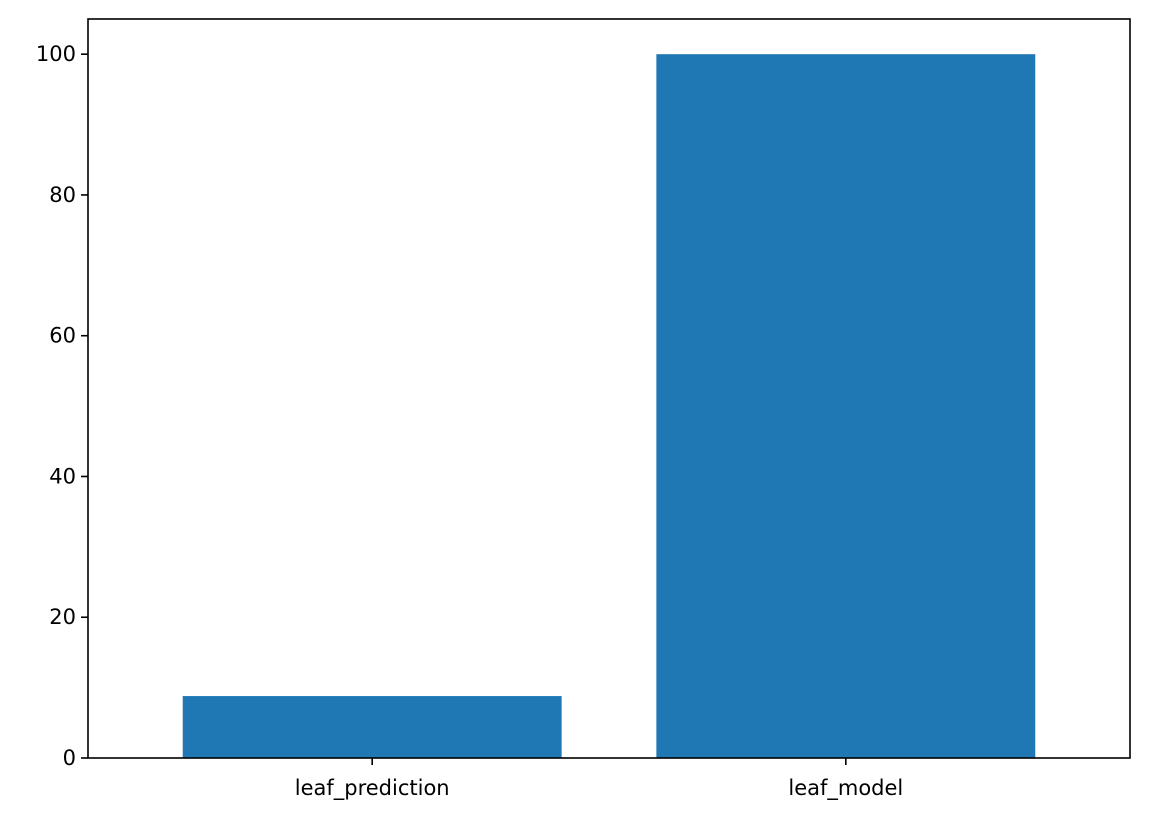  Describe the element at coordinates (62, 406) in the screenshot. I see `y-axis-ticks: 0 20 40 60 80 100` at that location.